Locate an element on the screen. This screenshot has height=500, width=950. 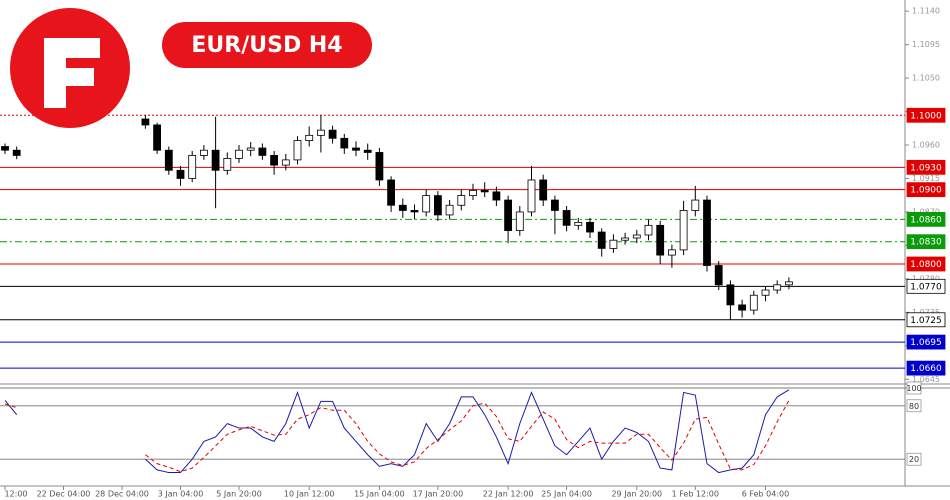
indicator-tick-label: 20 is located at coordinates (914, 459).